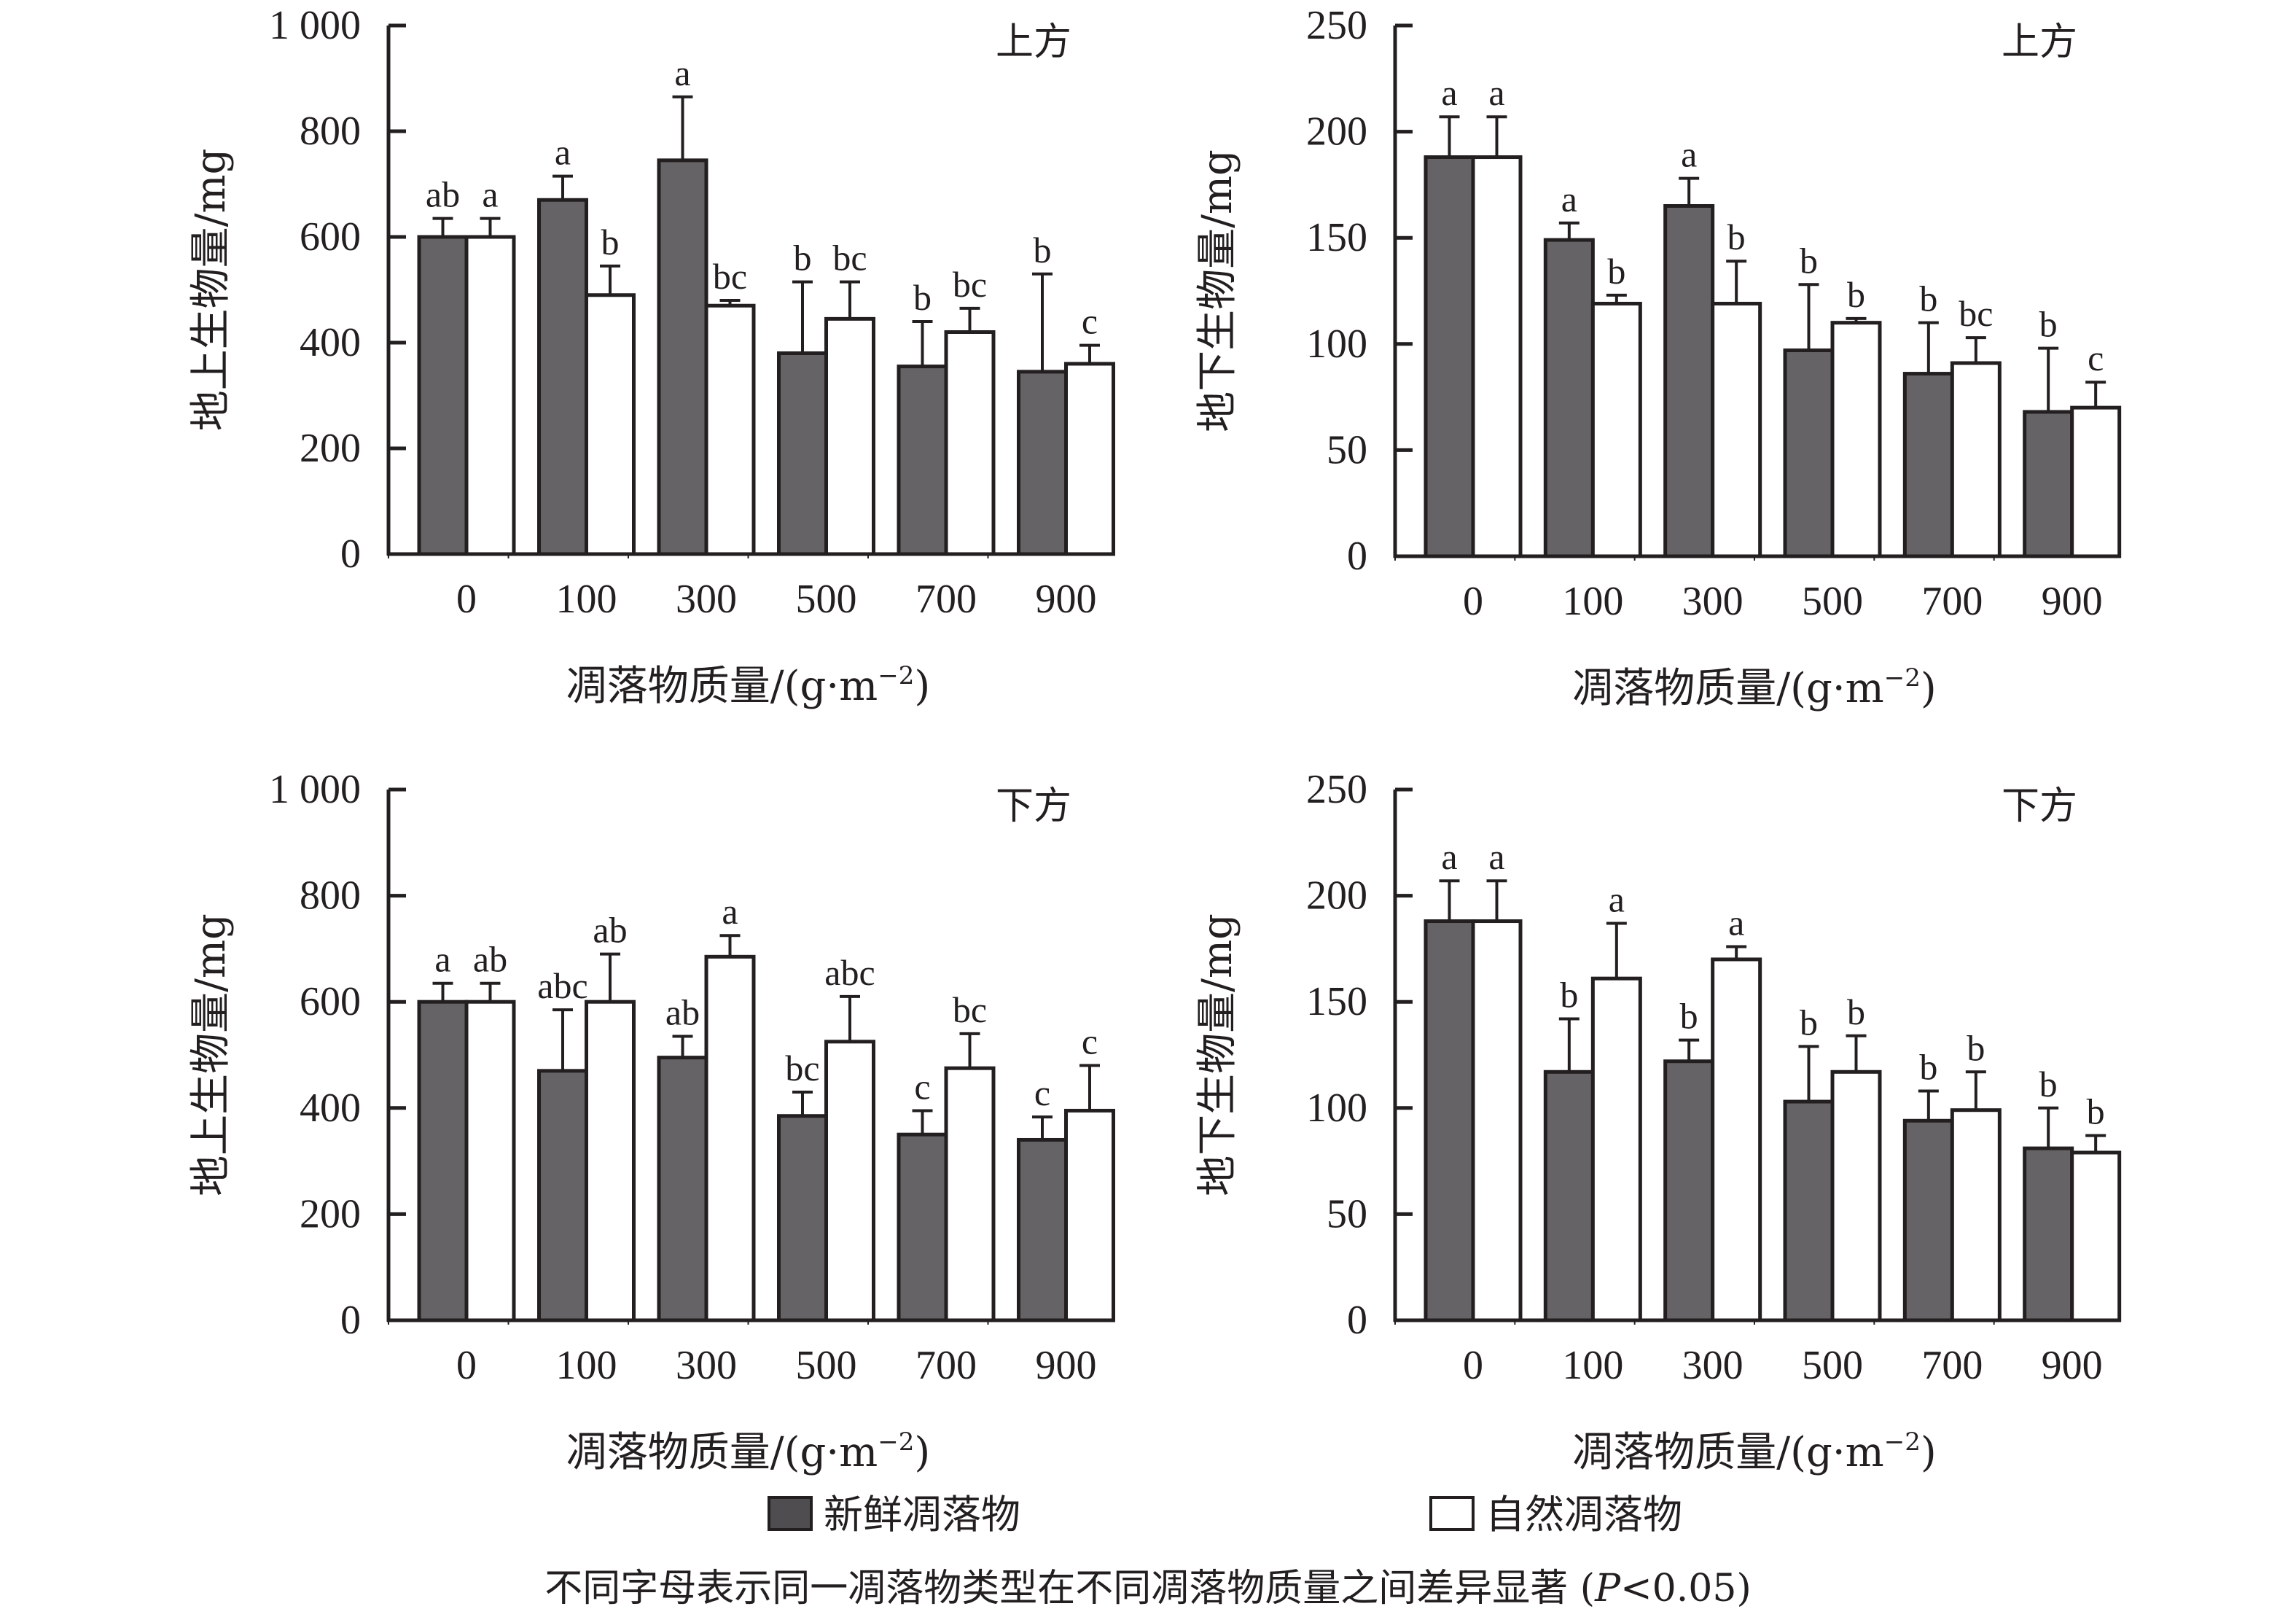 This screenshot has height=1617, width=2296. What do you see at coordinates (791, 1513) in the screenshot?
I see `legend-swatch-fresh` at bounding box center [791, 1513].